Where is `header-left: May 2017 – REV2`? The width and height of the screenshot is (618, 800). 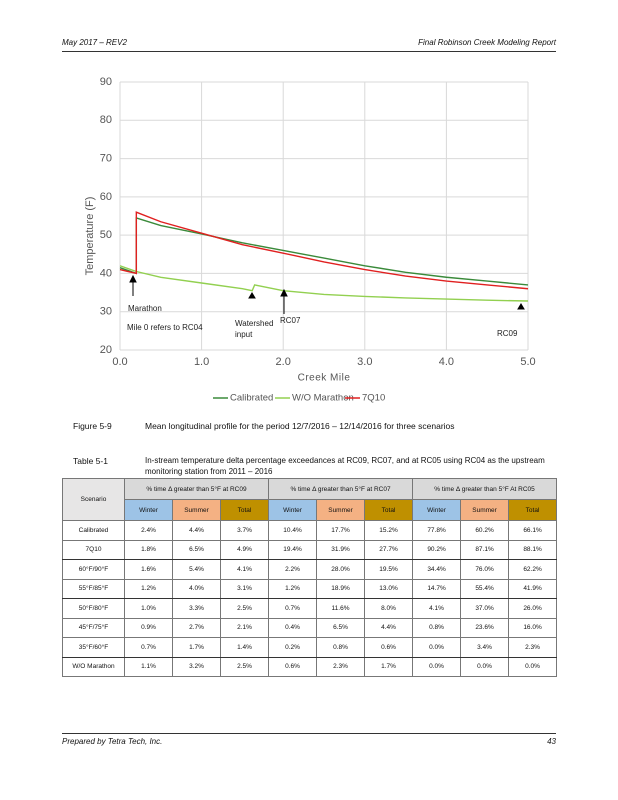
header-left: May 2017 – REV2 is located at coordinates (94, 42).